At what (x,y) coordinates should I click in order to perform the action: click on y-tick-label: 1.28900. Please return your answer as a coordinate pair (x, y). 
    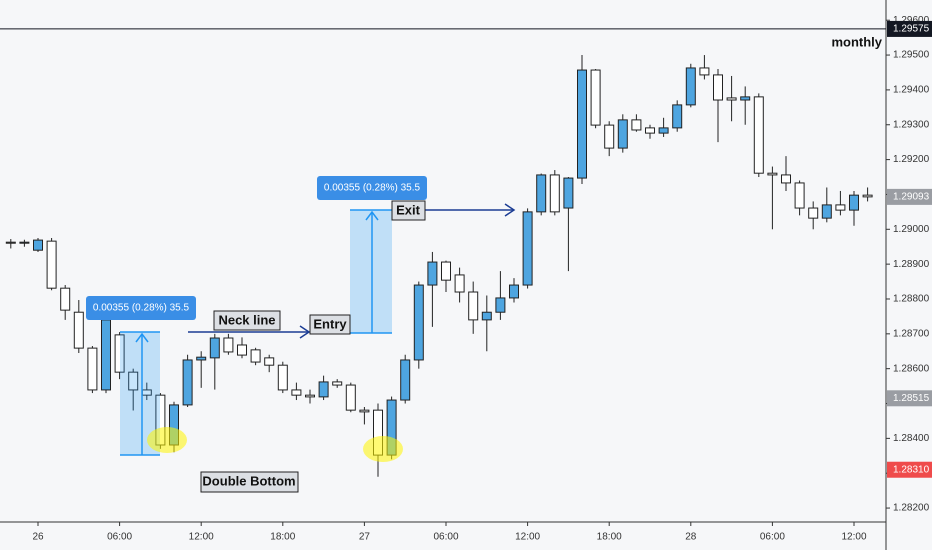
    Looking at the image, I should click on (911, 264).